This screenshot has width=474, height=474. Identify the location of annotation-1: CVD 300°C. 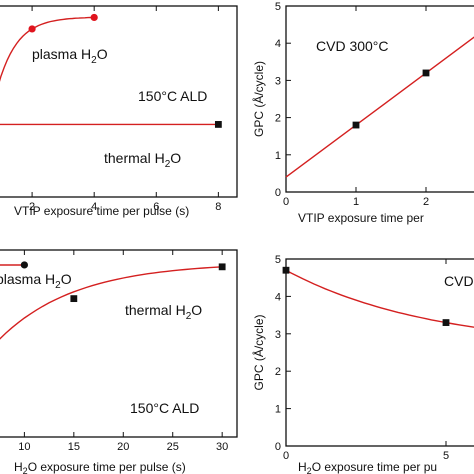
(352, 46).